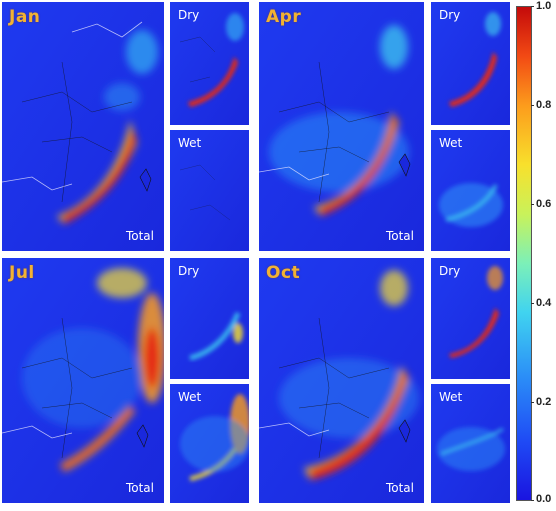  I want to click on oct-wet-map: Wet, so click(470, 443).